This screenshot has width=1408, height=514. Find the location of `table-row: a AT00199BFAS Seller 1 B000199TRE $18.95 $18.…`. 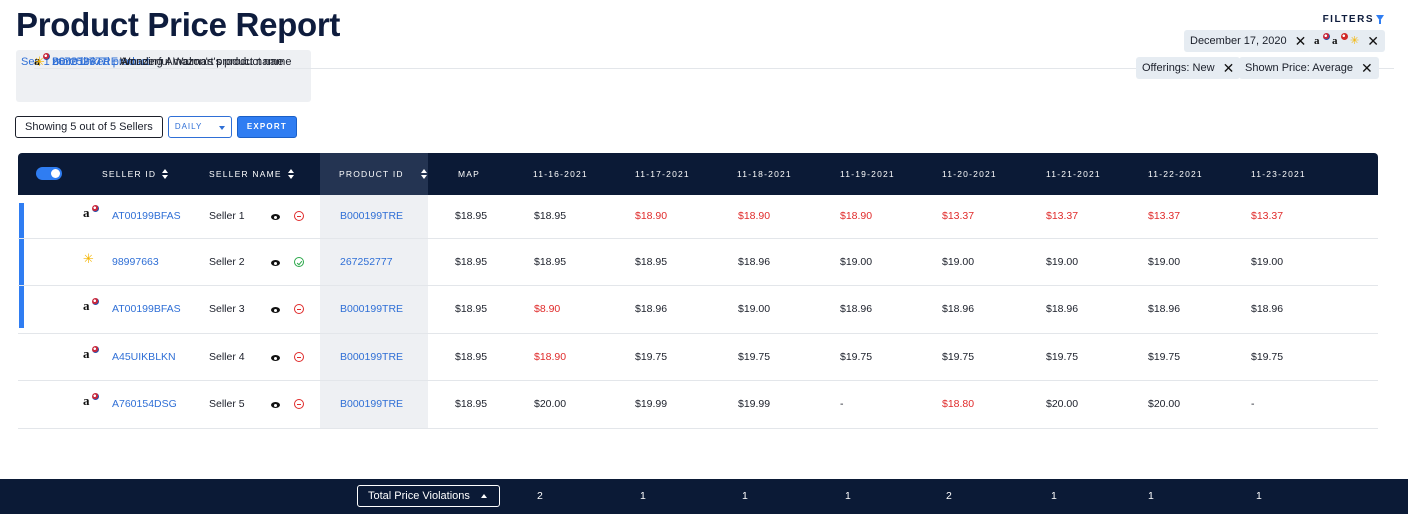

table-row: a AT00199BFAS Seller 1 B000199TRE $18.95 $18.… is located at coordinates (698, 217).